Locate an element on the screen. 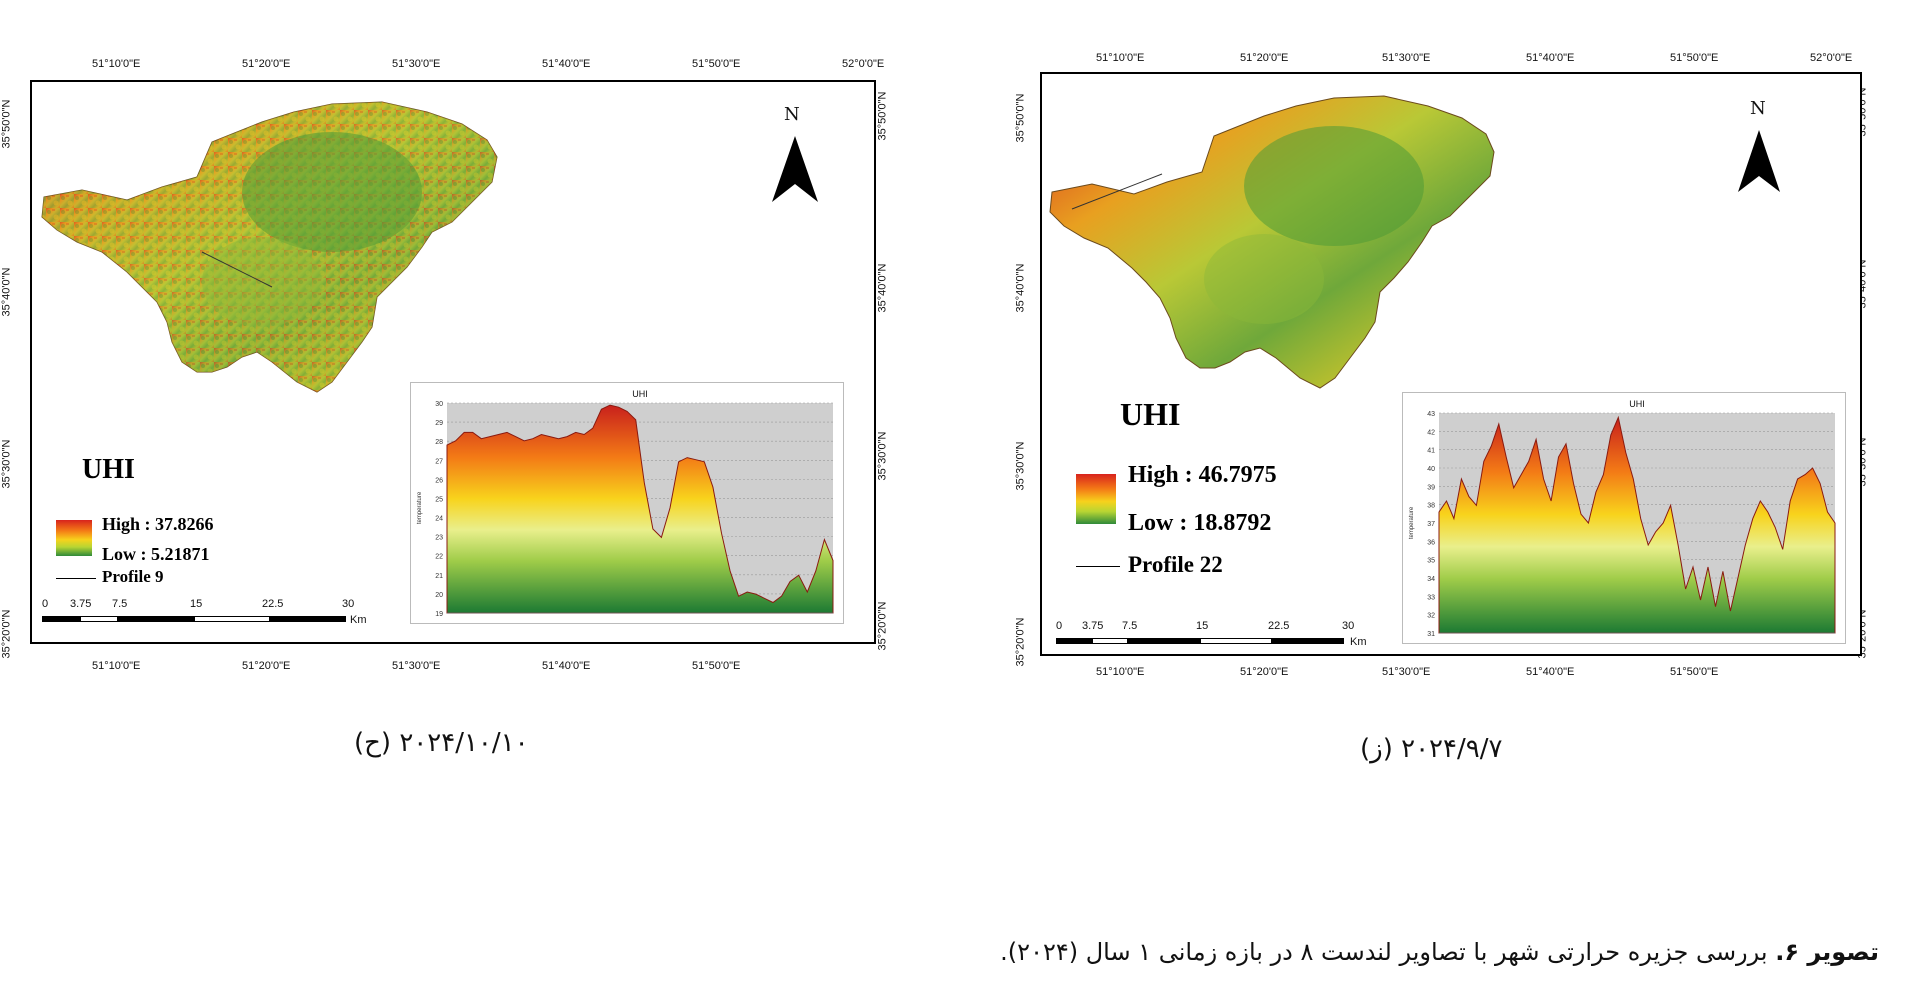 The height and width of the screenshot is (990, 1909). scale-bar: 0 3.75 7.5 15 22.5 30 Km is located at coordinates (1211, 637).